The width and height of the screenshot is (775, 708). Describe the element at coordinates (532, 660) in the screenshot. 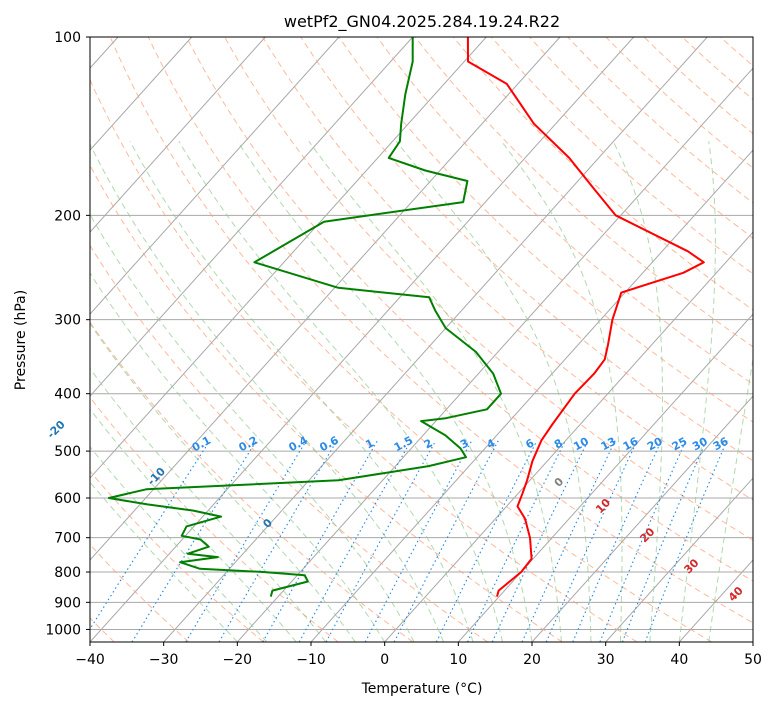

I see `x-tick-label: 20` at that location.